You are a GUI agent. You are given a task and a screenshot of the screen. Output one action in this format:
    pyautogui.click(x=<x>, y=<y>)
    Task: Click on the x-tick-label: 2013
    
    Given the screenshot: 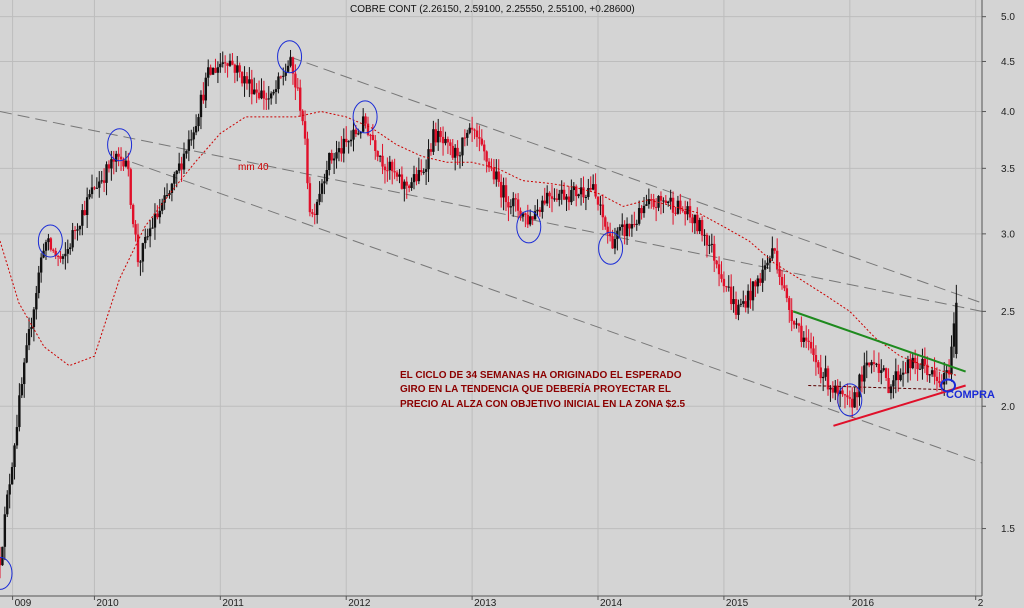 What is the action you would take?
    pyautogui.click(x=485, y=603)
    